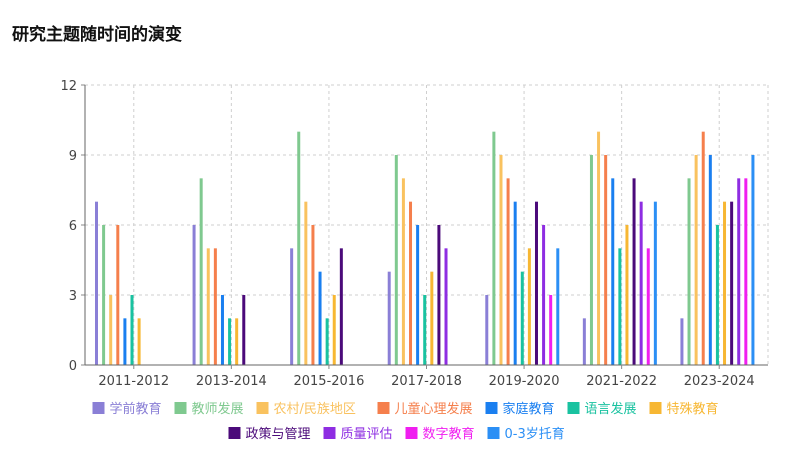 This screenshot has width=812, height=461. Describe the element at coordinates (693, 409) in the screenshot. I see `legend-label: 特殊教育` at that location.